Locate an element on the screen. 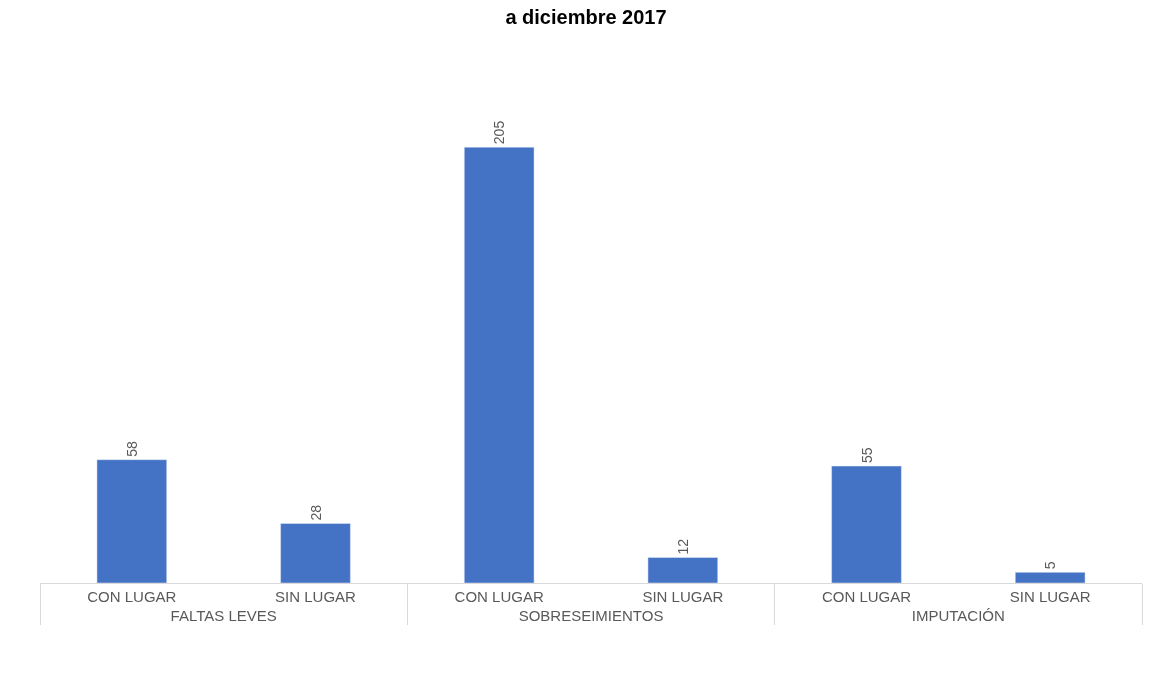  data-label: 28 is located at coordinates (315, 512).